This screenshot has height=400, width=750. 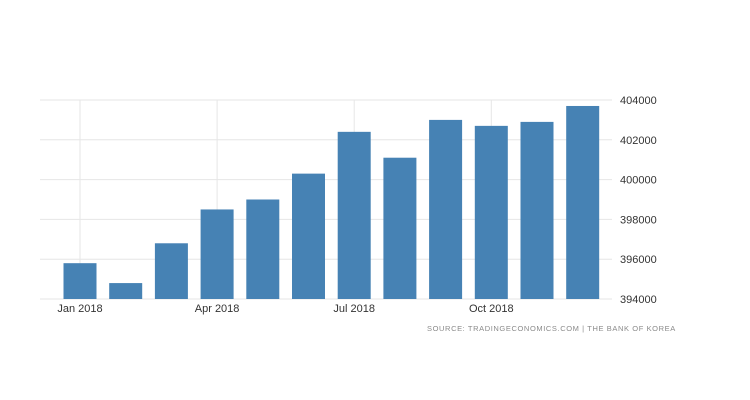 I want to click on bar-mar-2018, so click(x=171, y=271).